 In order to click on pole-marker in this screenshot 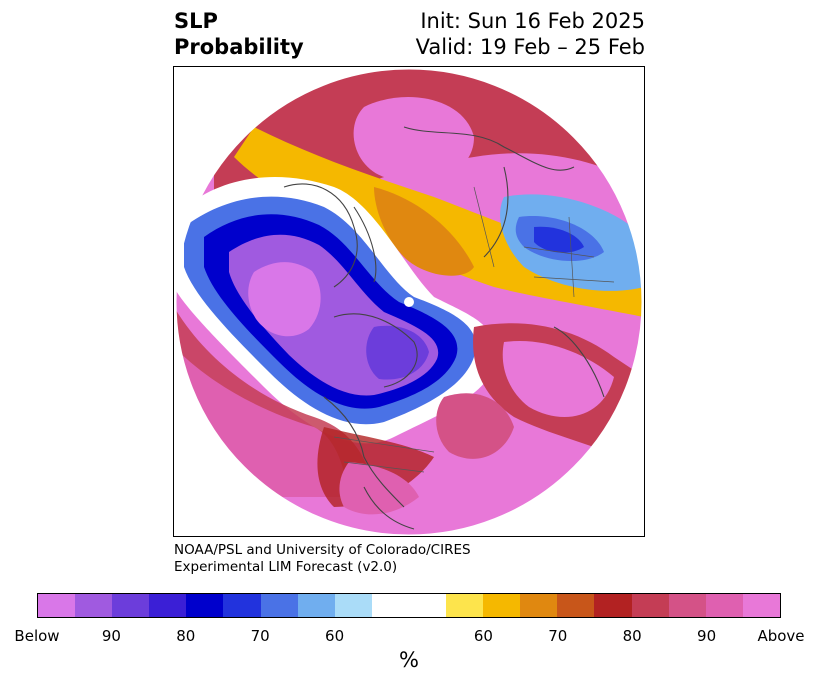, I will do `click(409, 302)`.